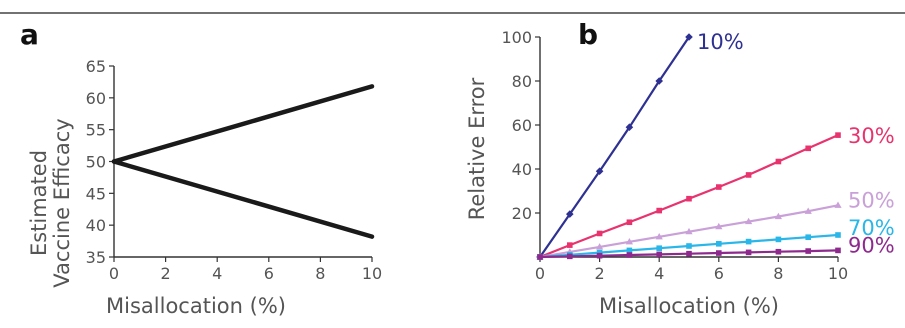  I want to click on panel-a-series, so click(243, 161).